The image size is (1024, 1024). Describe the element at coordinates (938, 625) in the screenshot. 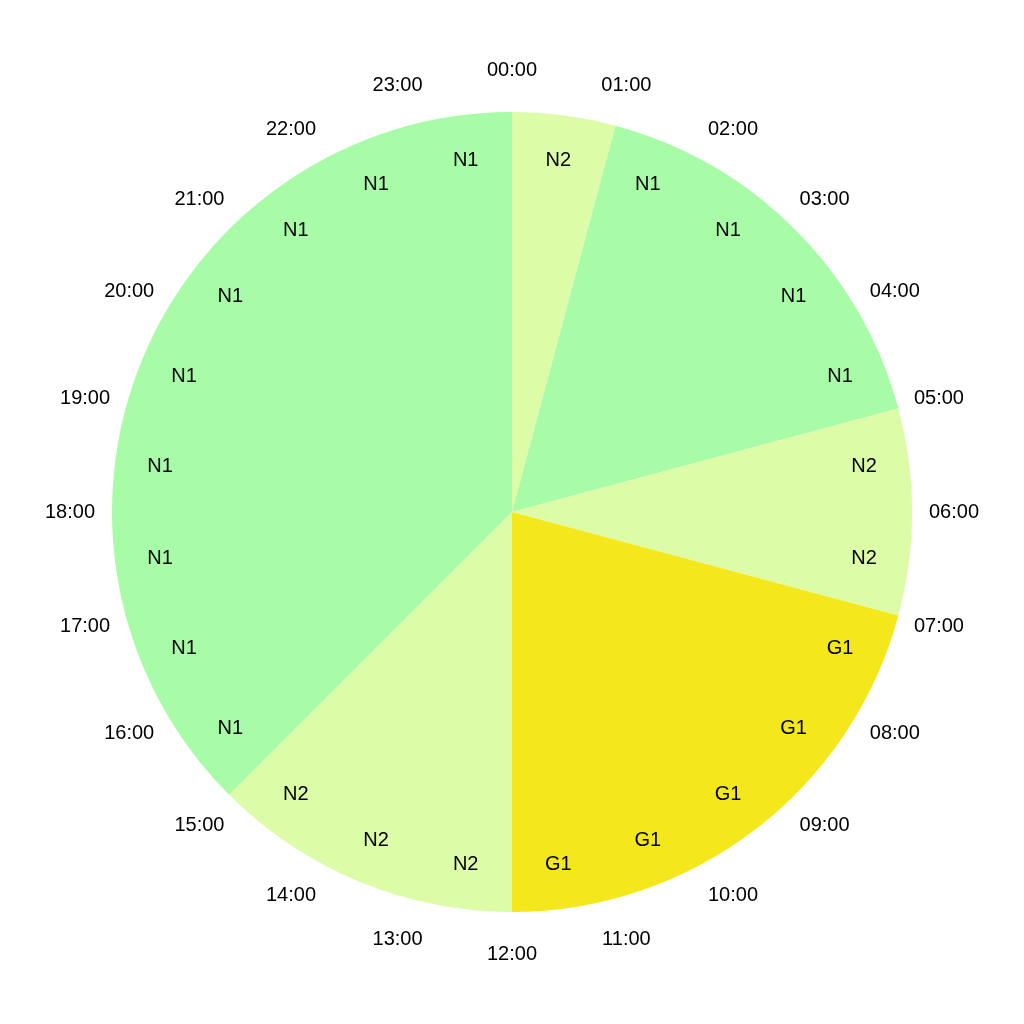

I see `text: 07:00` at that location.